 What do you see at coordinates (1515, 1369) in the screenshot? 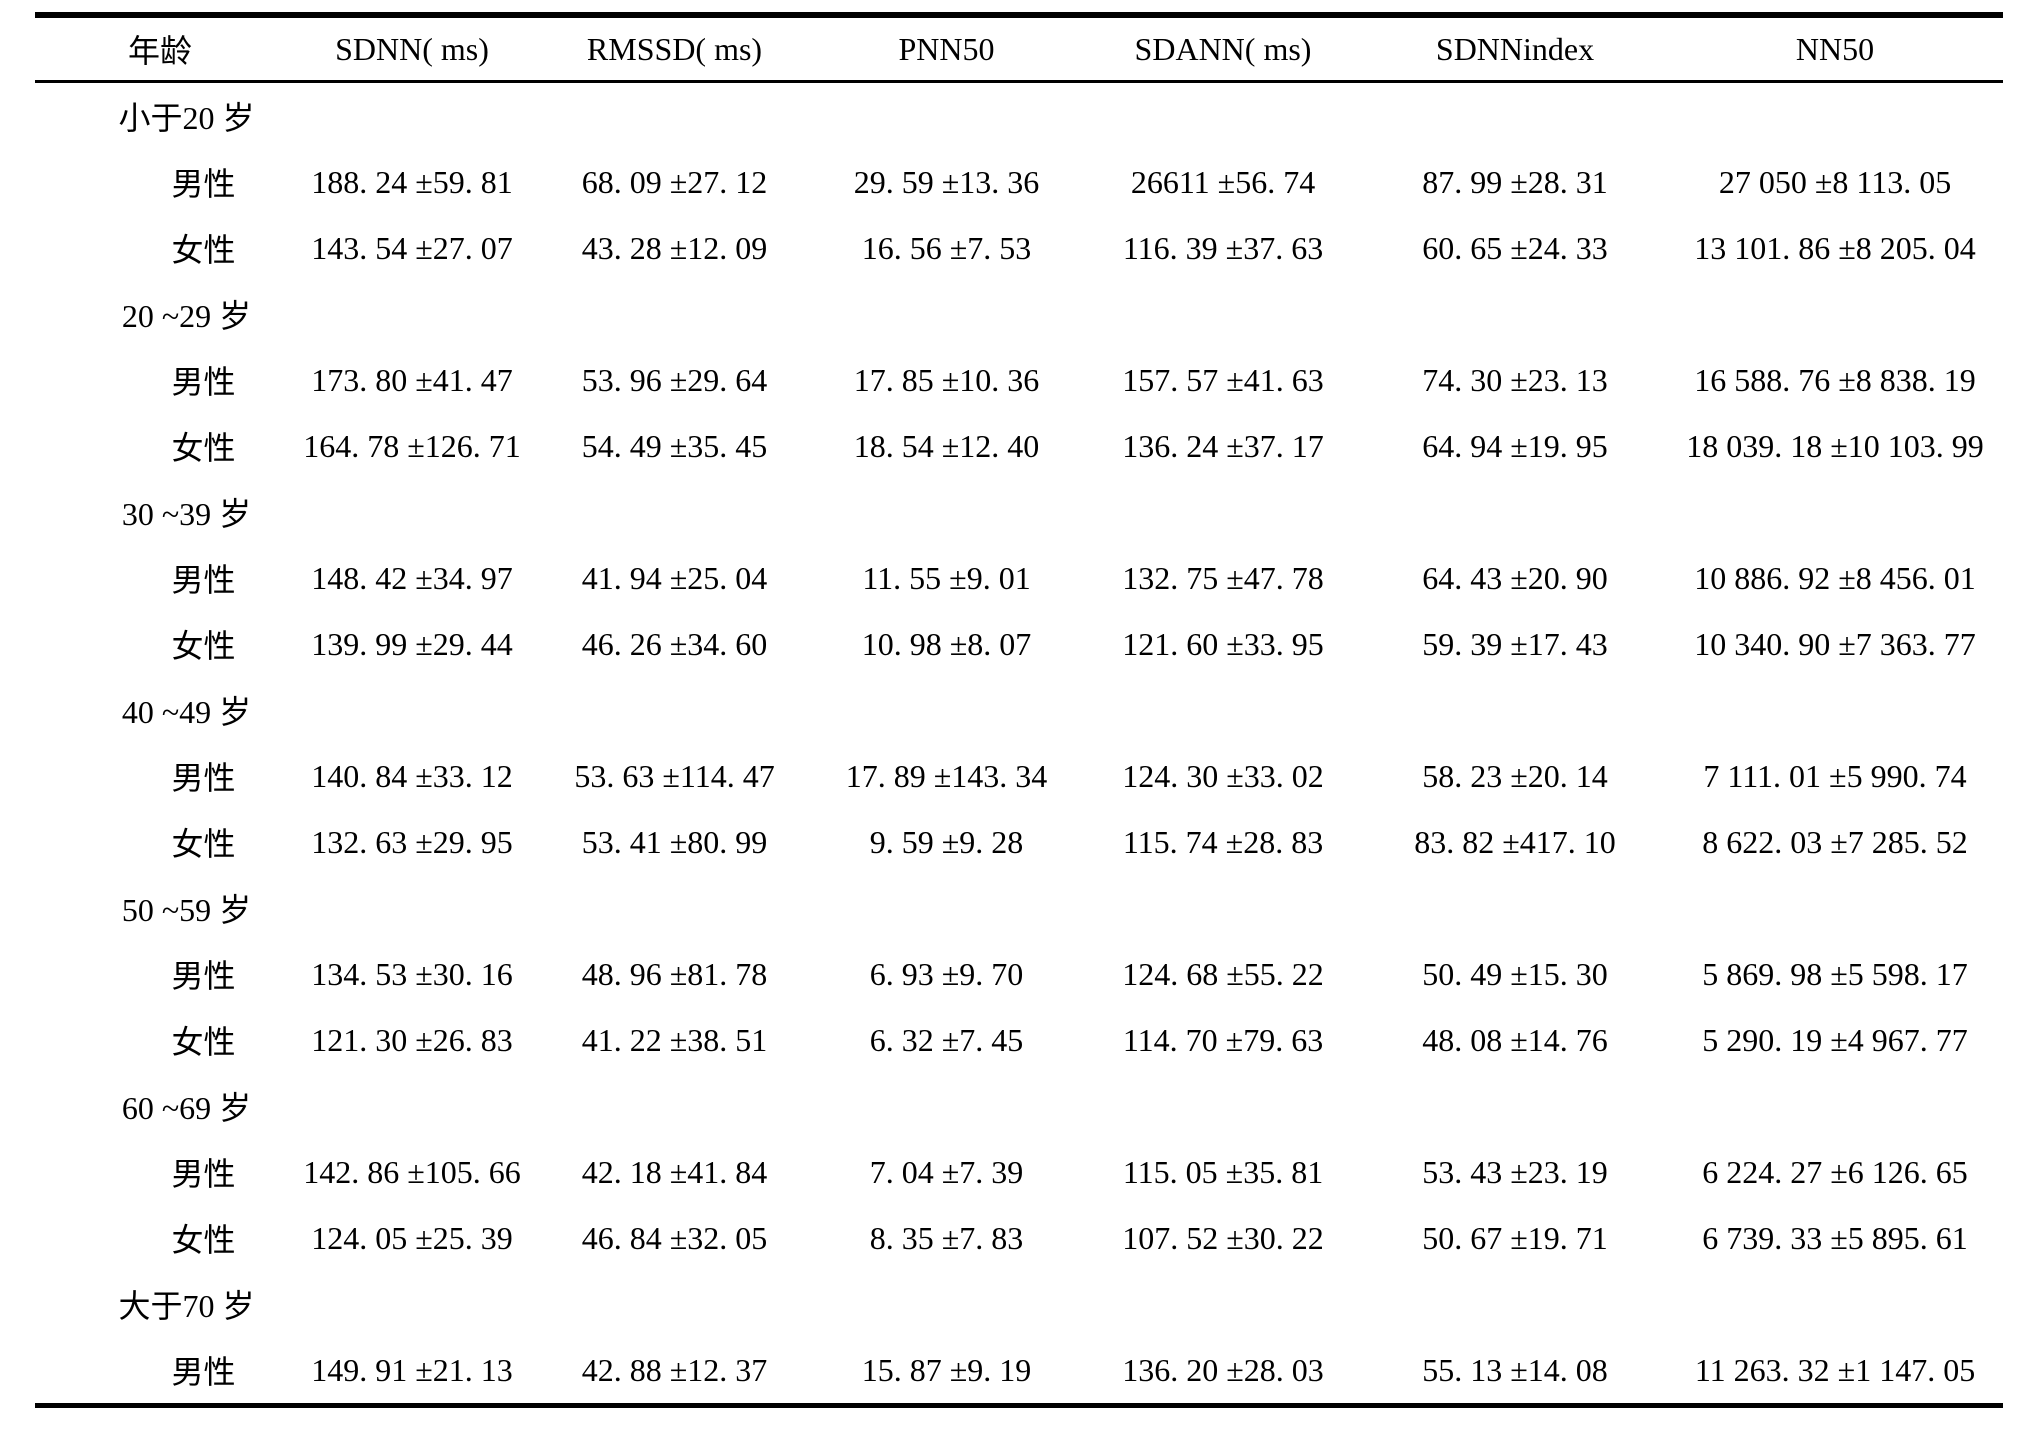
I see `value-cell: 55. 13 ±14. 08` at bounding box center [1515, 1369].